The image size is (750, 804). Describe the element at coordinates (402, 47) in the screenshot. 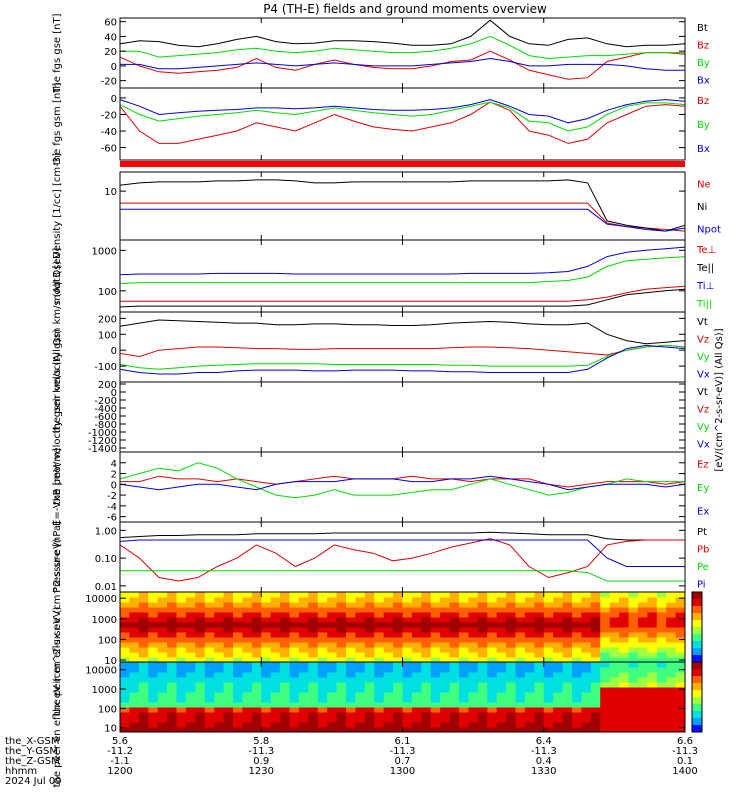

I see `series-By` at that location.